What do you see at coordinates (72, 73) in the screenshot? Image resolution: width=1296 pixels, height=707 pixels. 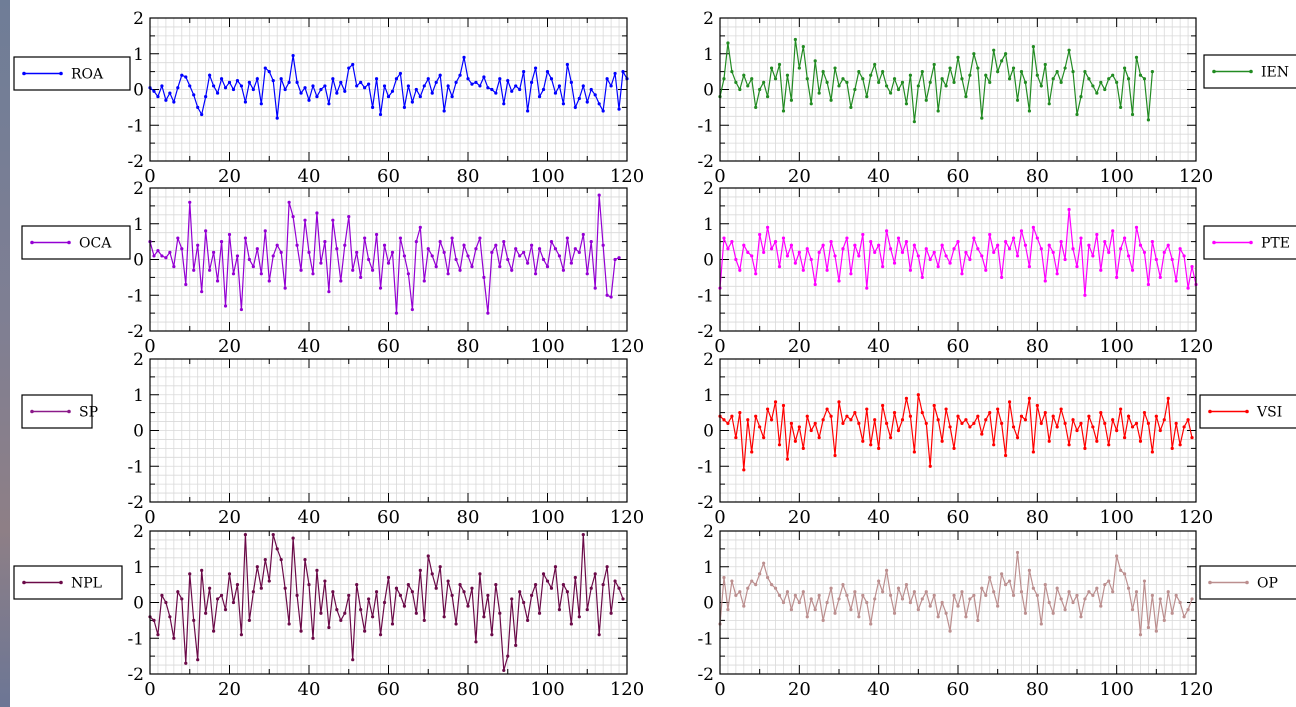 I see `legend-roa: ROA` at bounding box center [72, 73].